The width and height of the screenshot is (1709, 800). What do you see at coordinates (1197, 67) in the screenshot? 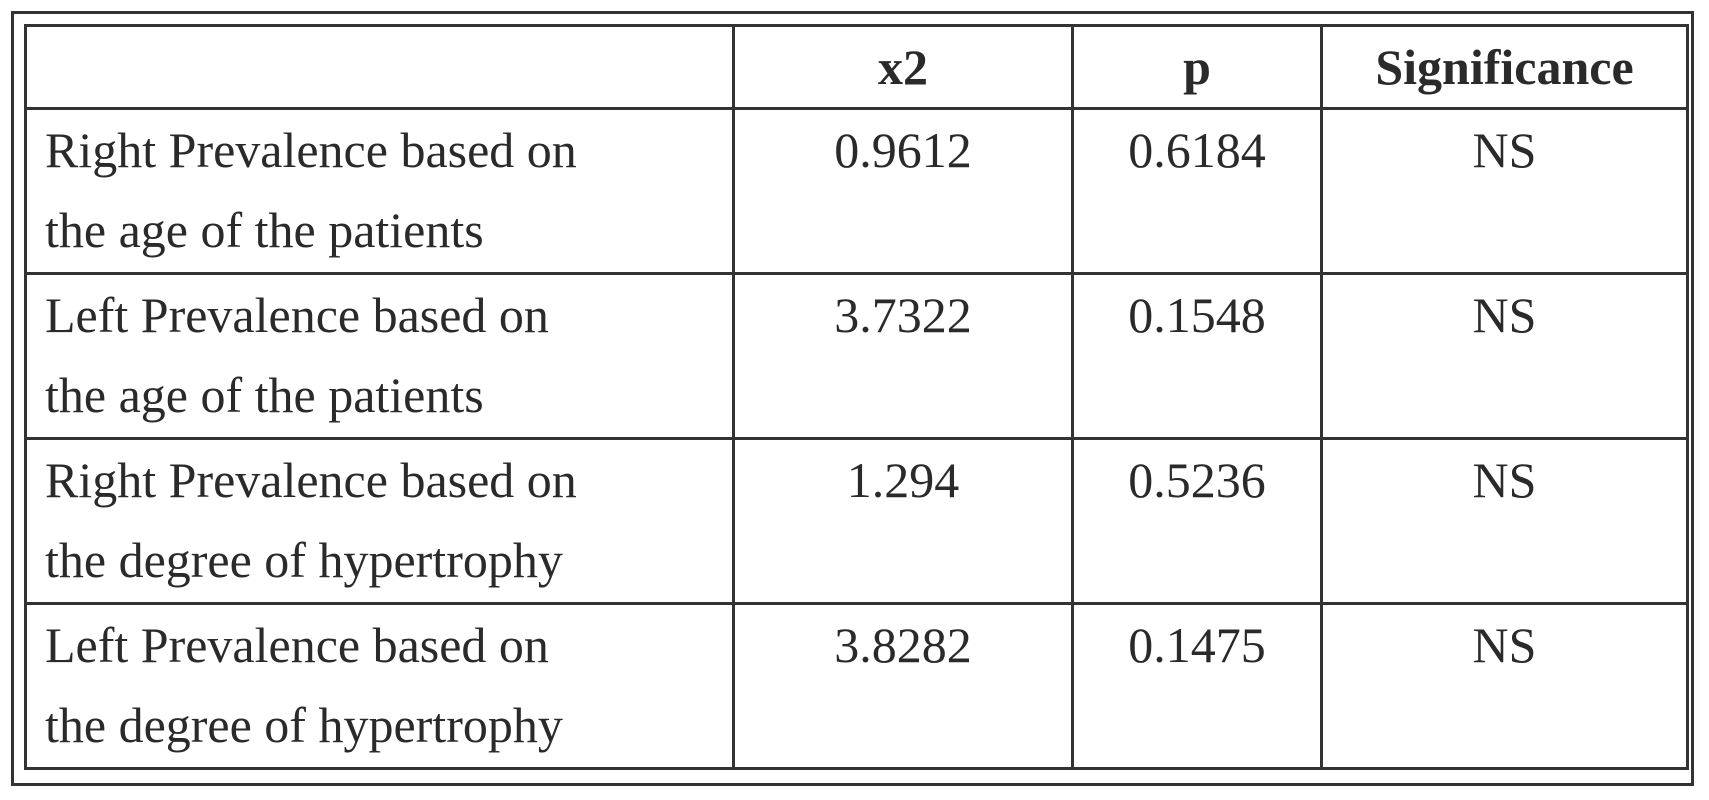
I see `header-cell: p` at bounding box center [1197, 67].